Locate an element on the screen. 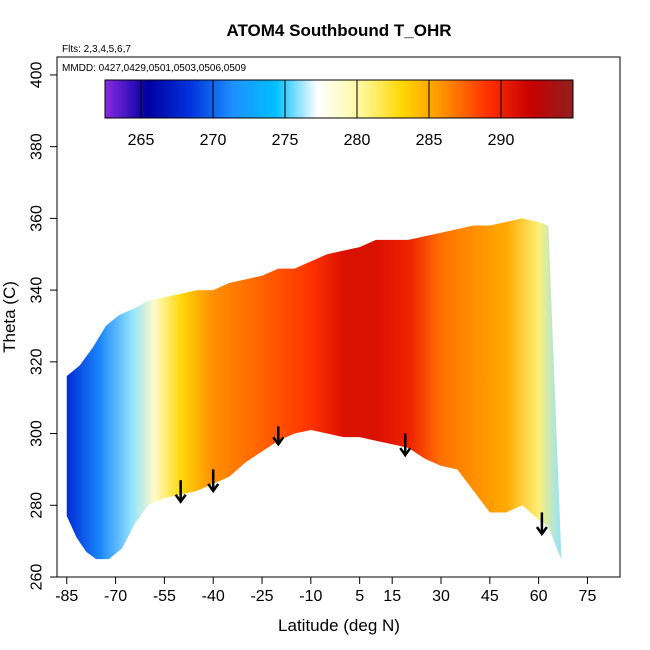  x-tick-label: -70 is located at coordinates (115, 596).